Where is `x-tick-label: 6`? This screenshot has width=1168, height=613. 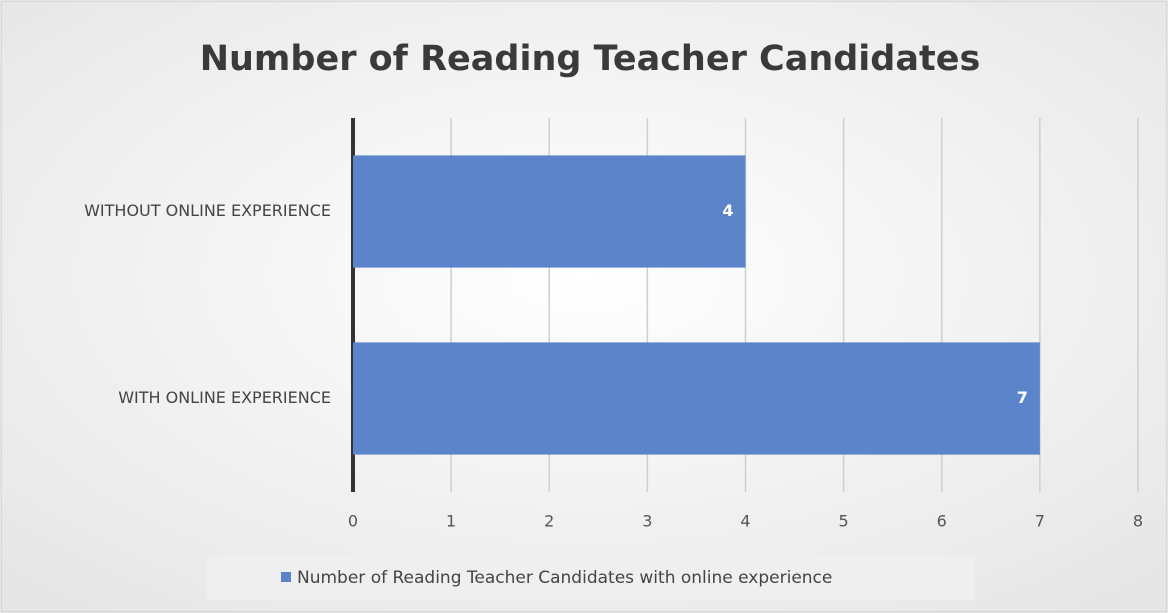
x-tick-label: 6 is located at coordinates (942, 521).